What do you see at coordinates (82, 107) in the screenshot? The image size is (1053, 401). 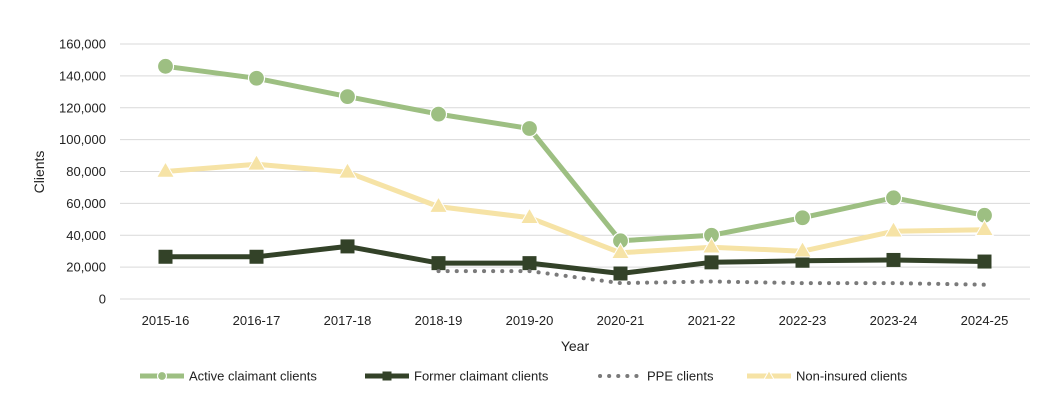 I see `y-tick-label: 120,000` at bounding box center [82, 107].